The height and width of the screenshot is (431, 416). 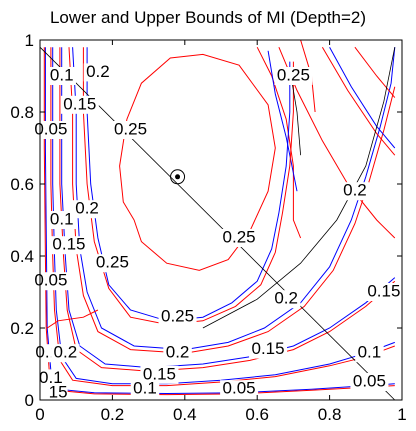 I want to click on x-tick-label: 1, so click(x=401, y=414).